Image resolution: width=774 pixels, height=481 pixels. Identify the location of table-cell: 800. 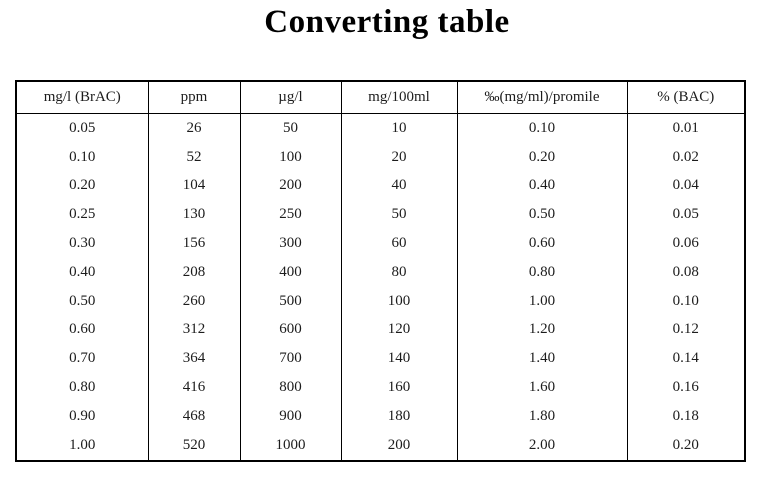
(290, 387).